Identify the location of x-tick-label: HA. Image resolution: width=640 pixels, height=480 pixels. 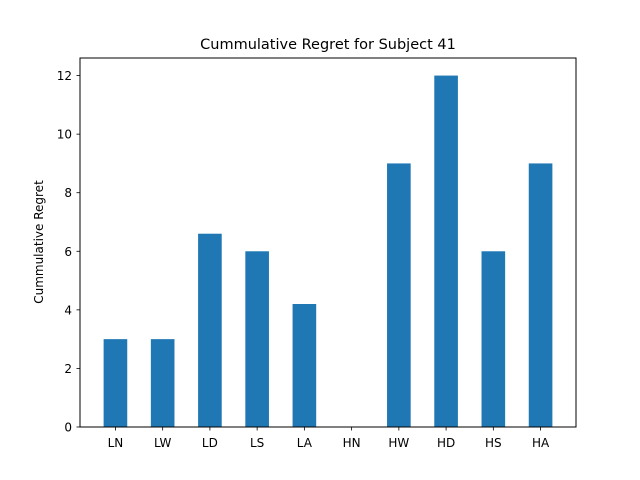
(541, 443).